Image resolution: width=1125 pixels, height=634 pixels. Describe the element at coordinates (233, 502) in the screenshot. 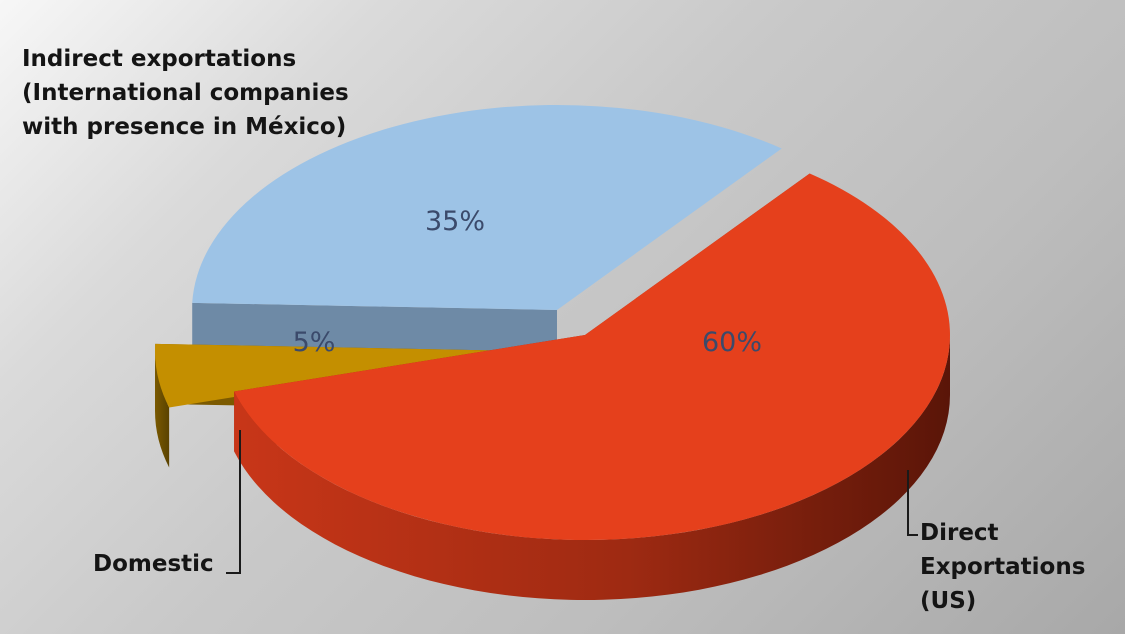

I see `leader-line-domestic` at that location.